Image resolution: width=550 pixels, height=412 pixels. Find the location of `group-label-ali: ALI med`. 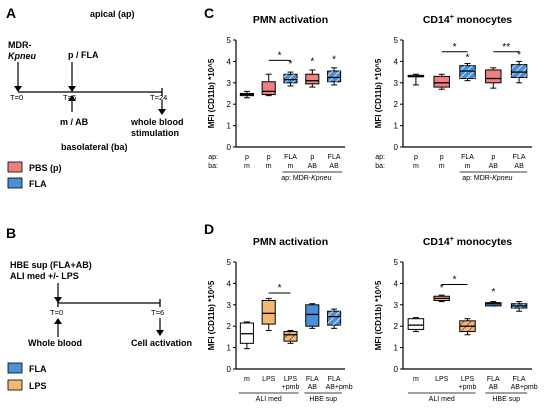

group-label-ali: ALI med is located at coordinates (442, 399).